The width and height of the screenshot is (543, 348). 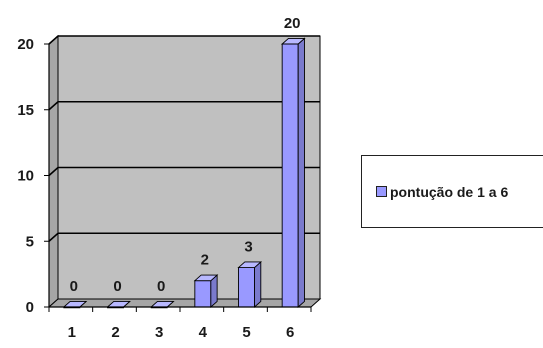 I want to click on y-tick-label: 20, so click(x=25, y=44).